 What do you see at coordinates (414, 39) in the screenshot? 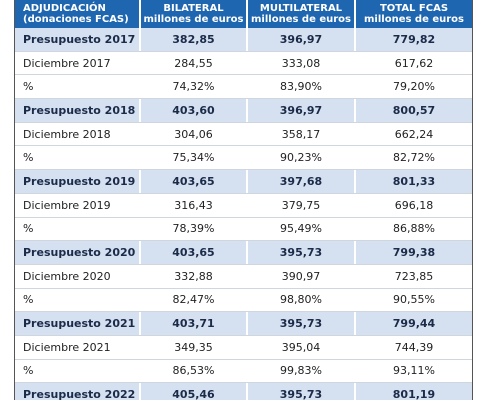
I see `value-cell: 779,82` at bounding box center [414, 39].